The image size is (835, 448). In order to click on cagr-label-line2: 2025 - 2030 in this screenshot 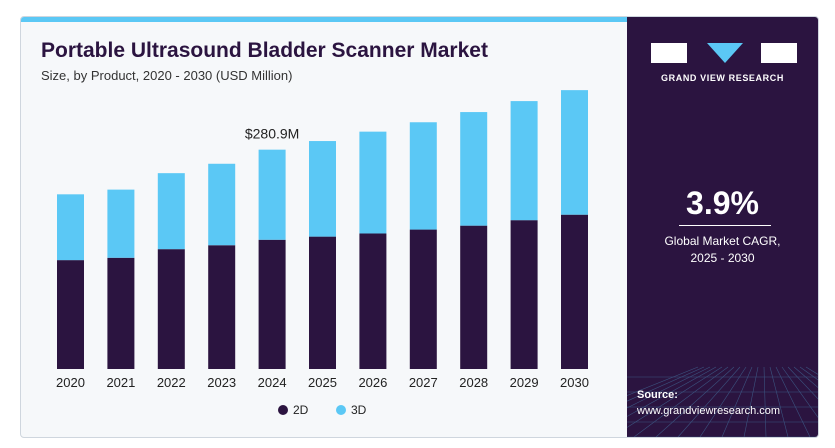, I will do `click(722, 258)`.